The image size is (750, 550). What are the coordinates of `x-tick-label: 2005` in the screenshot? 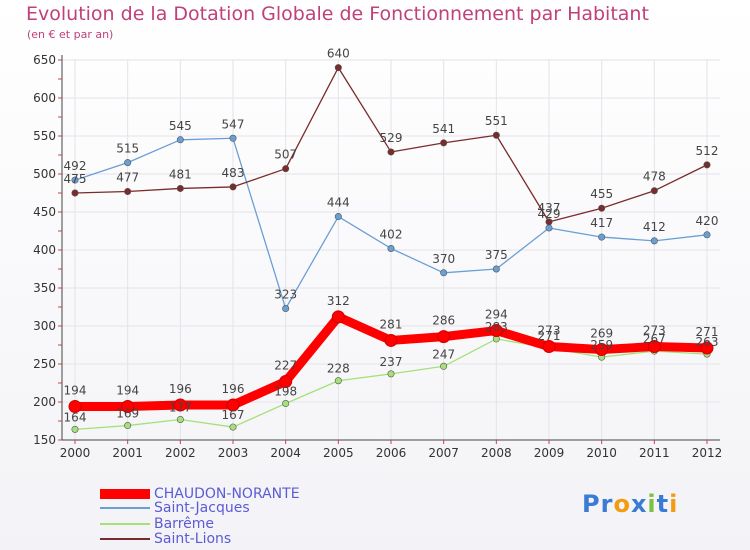 It's located at (338, 453).